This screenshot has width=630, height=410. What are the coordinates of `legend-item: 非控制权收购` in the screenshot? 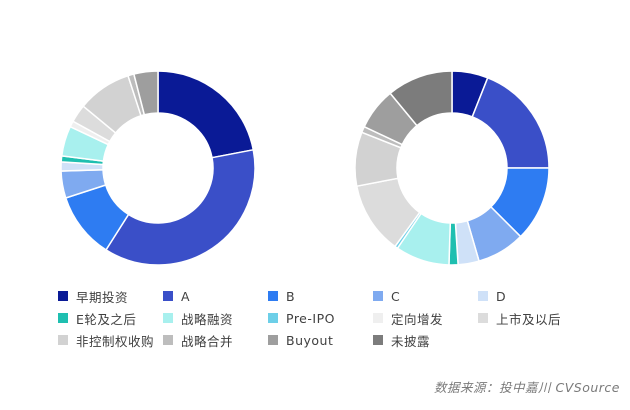 It's located at (110, 340).